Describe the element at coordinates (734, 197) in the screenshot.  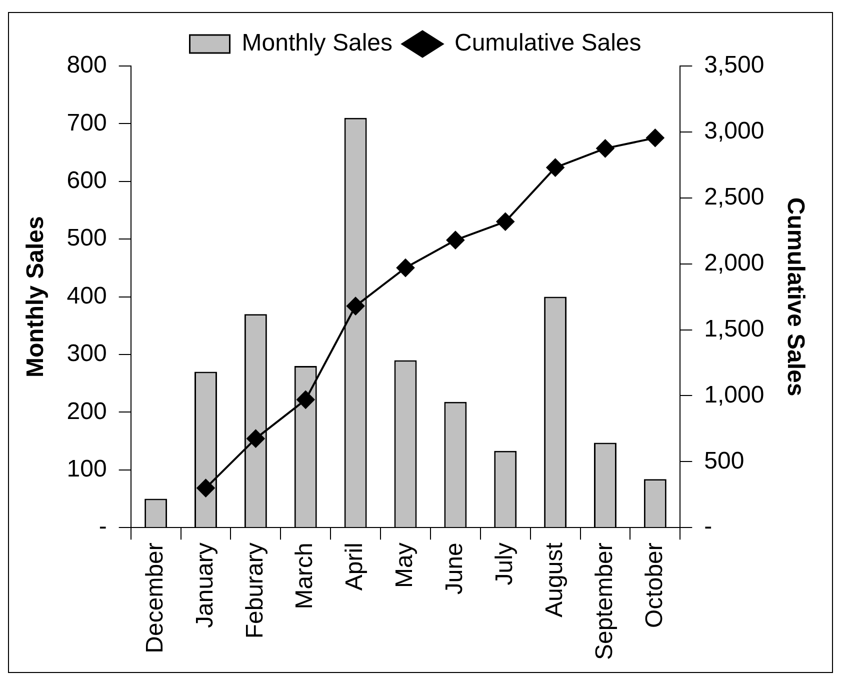
I see `y2-tick-label: 2,500` at that location.